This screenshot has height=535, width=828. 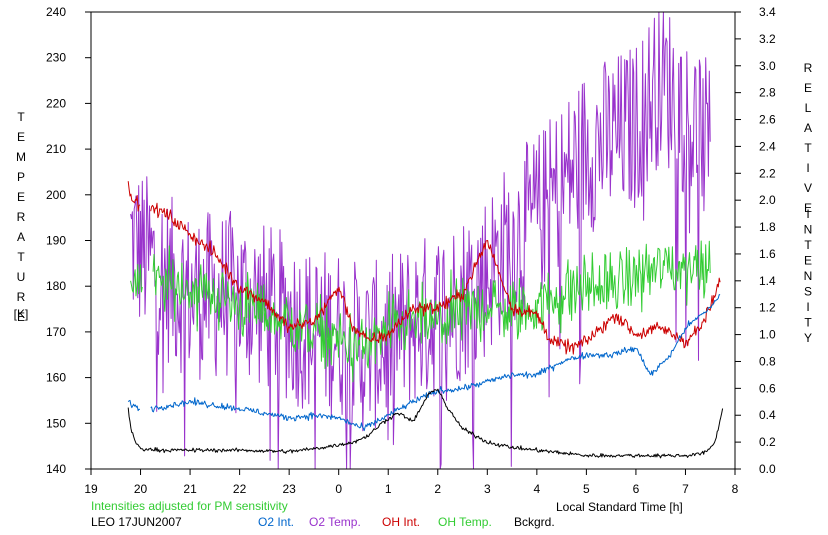 I want to click on x-tick-label: 3, so click(x=487, y=489).